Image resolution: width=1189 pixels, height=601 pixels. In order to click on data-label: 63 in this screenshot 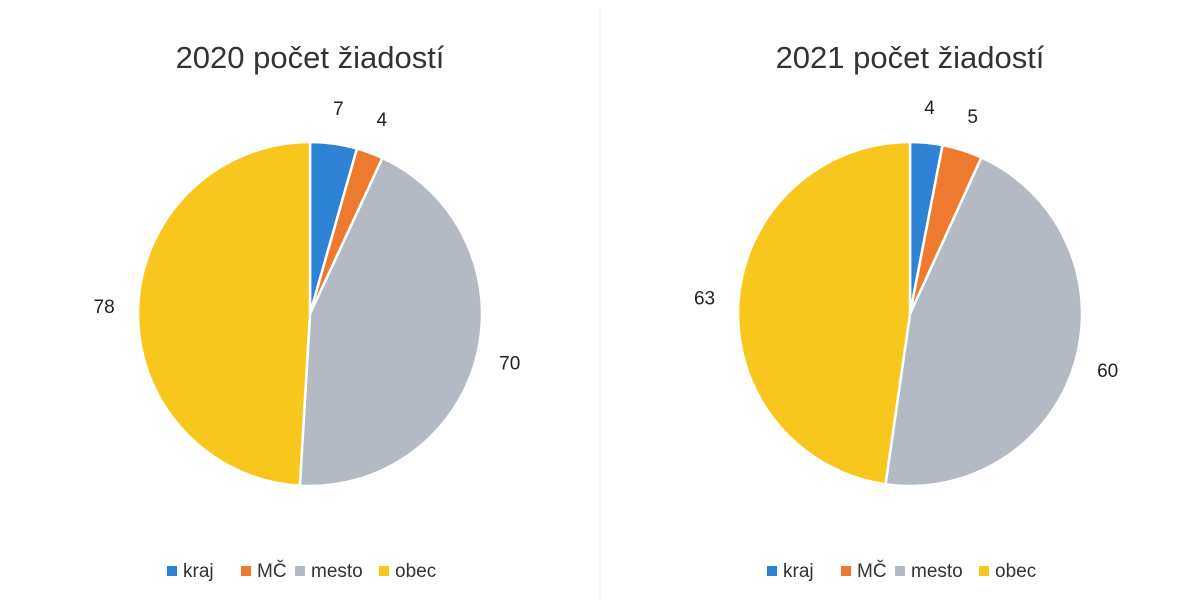, I will do `click(704, 298)`.